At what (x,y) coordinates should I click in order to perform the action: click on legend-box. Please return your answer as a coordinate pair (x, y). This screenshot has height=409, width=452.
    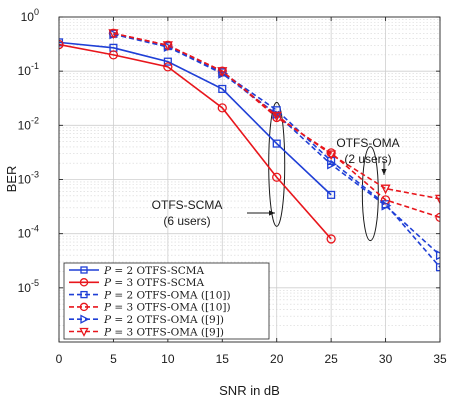
    Looking at the image, I should click on (166, 301).